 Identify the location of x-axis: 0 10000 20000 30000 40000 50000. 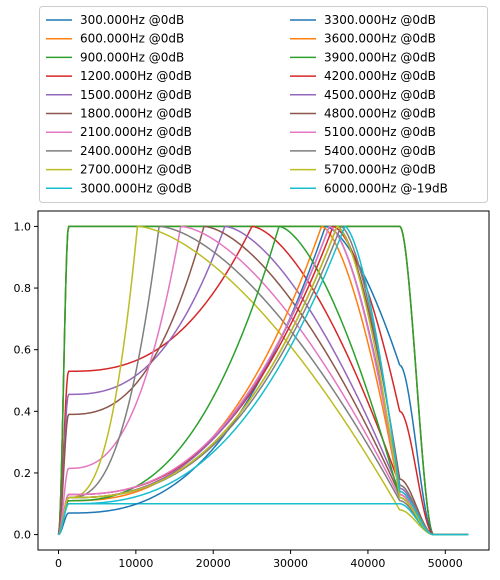
(259, 560).